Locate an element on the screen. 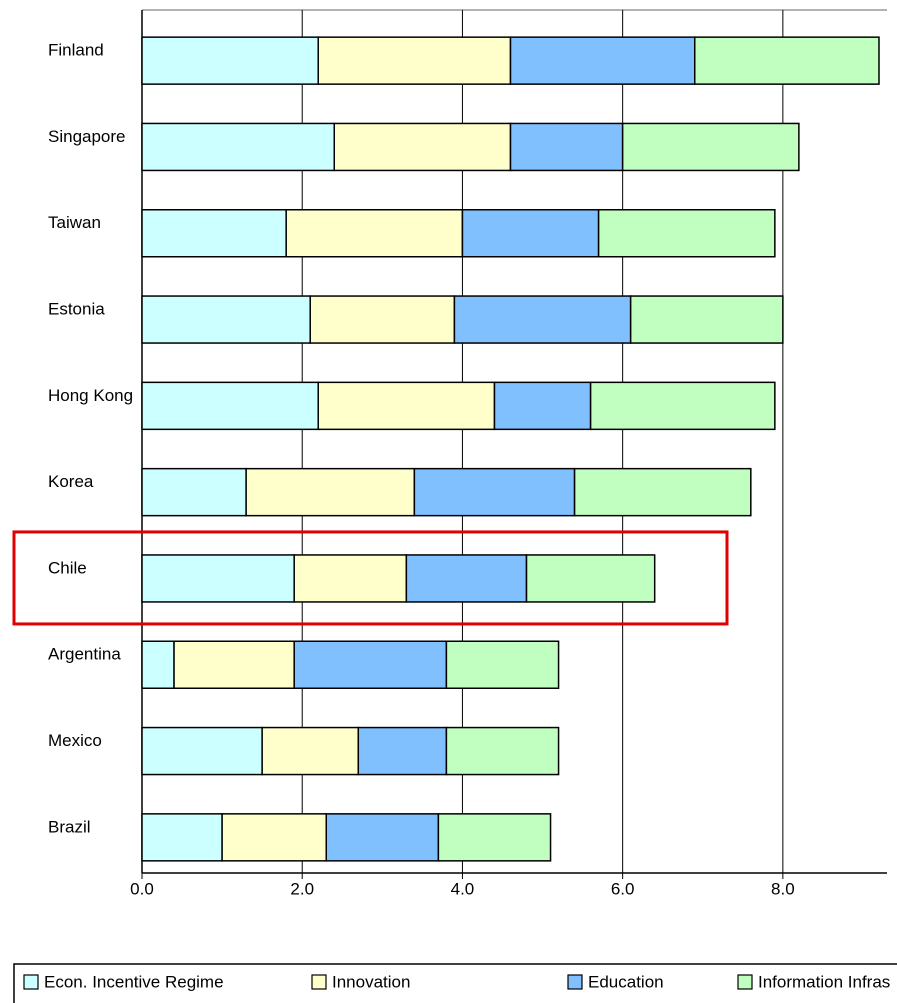 Image resolution: width=897 pixels, height=1003 pixels. highlight-box is located at coordinates (370, 578).